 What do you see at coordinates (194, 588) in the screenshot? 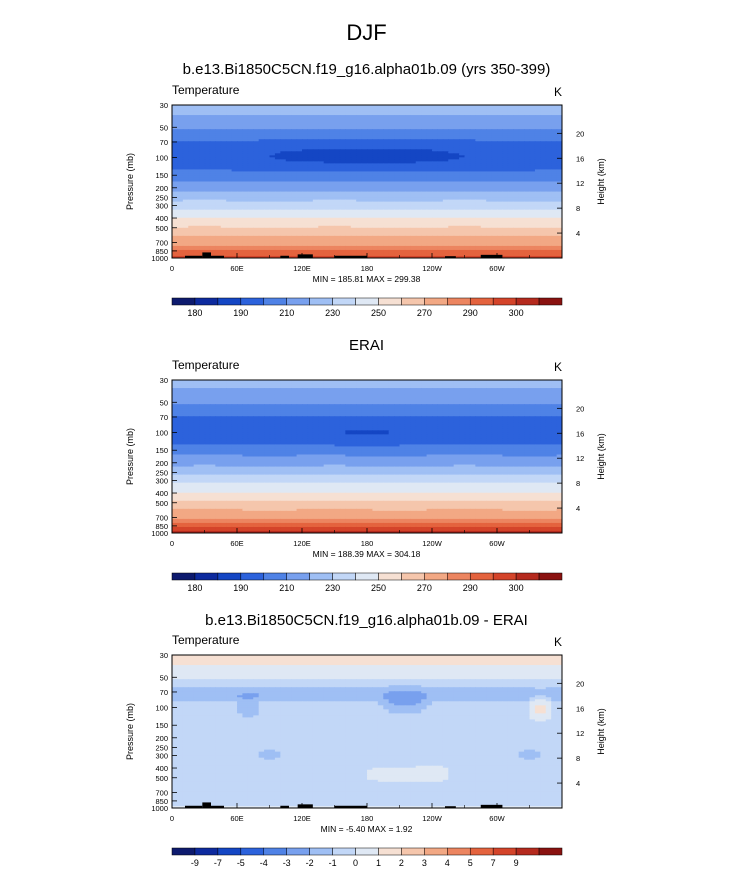
I see `colorbar-label: 180` at bounding box center [194, 588].